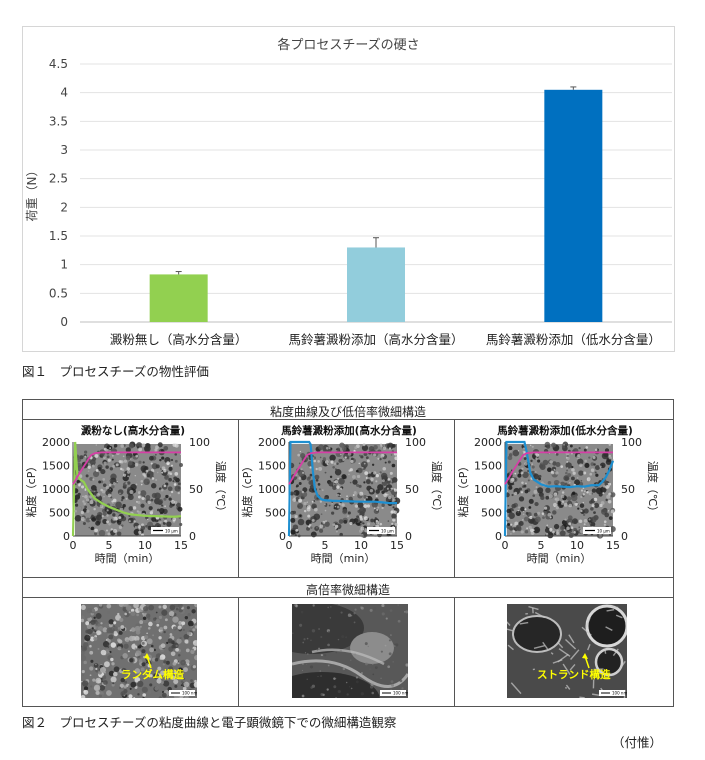 The width and height of the screenshot is (705, 760). What do you see at coordinates (387, 531) in the screenshot?
I see `scale-bar-text: 10 µm` at bounding box center [387, 531].